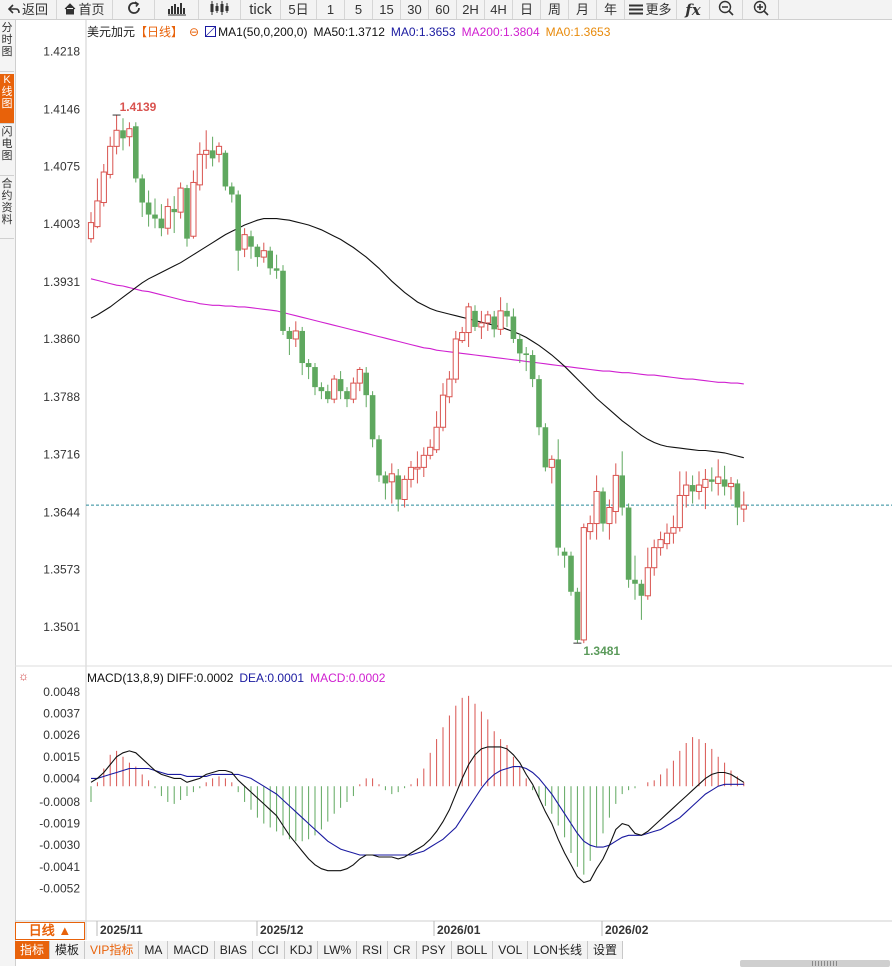  Describe the element at coordinates (8, 493) in the screenshot. I see `side-tabs: 分时图 K线图 闪电图 合约资料` at that location.